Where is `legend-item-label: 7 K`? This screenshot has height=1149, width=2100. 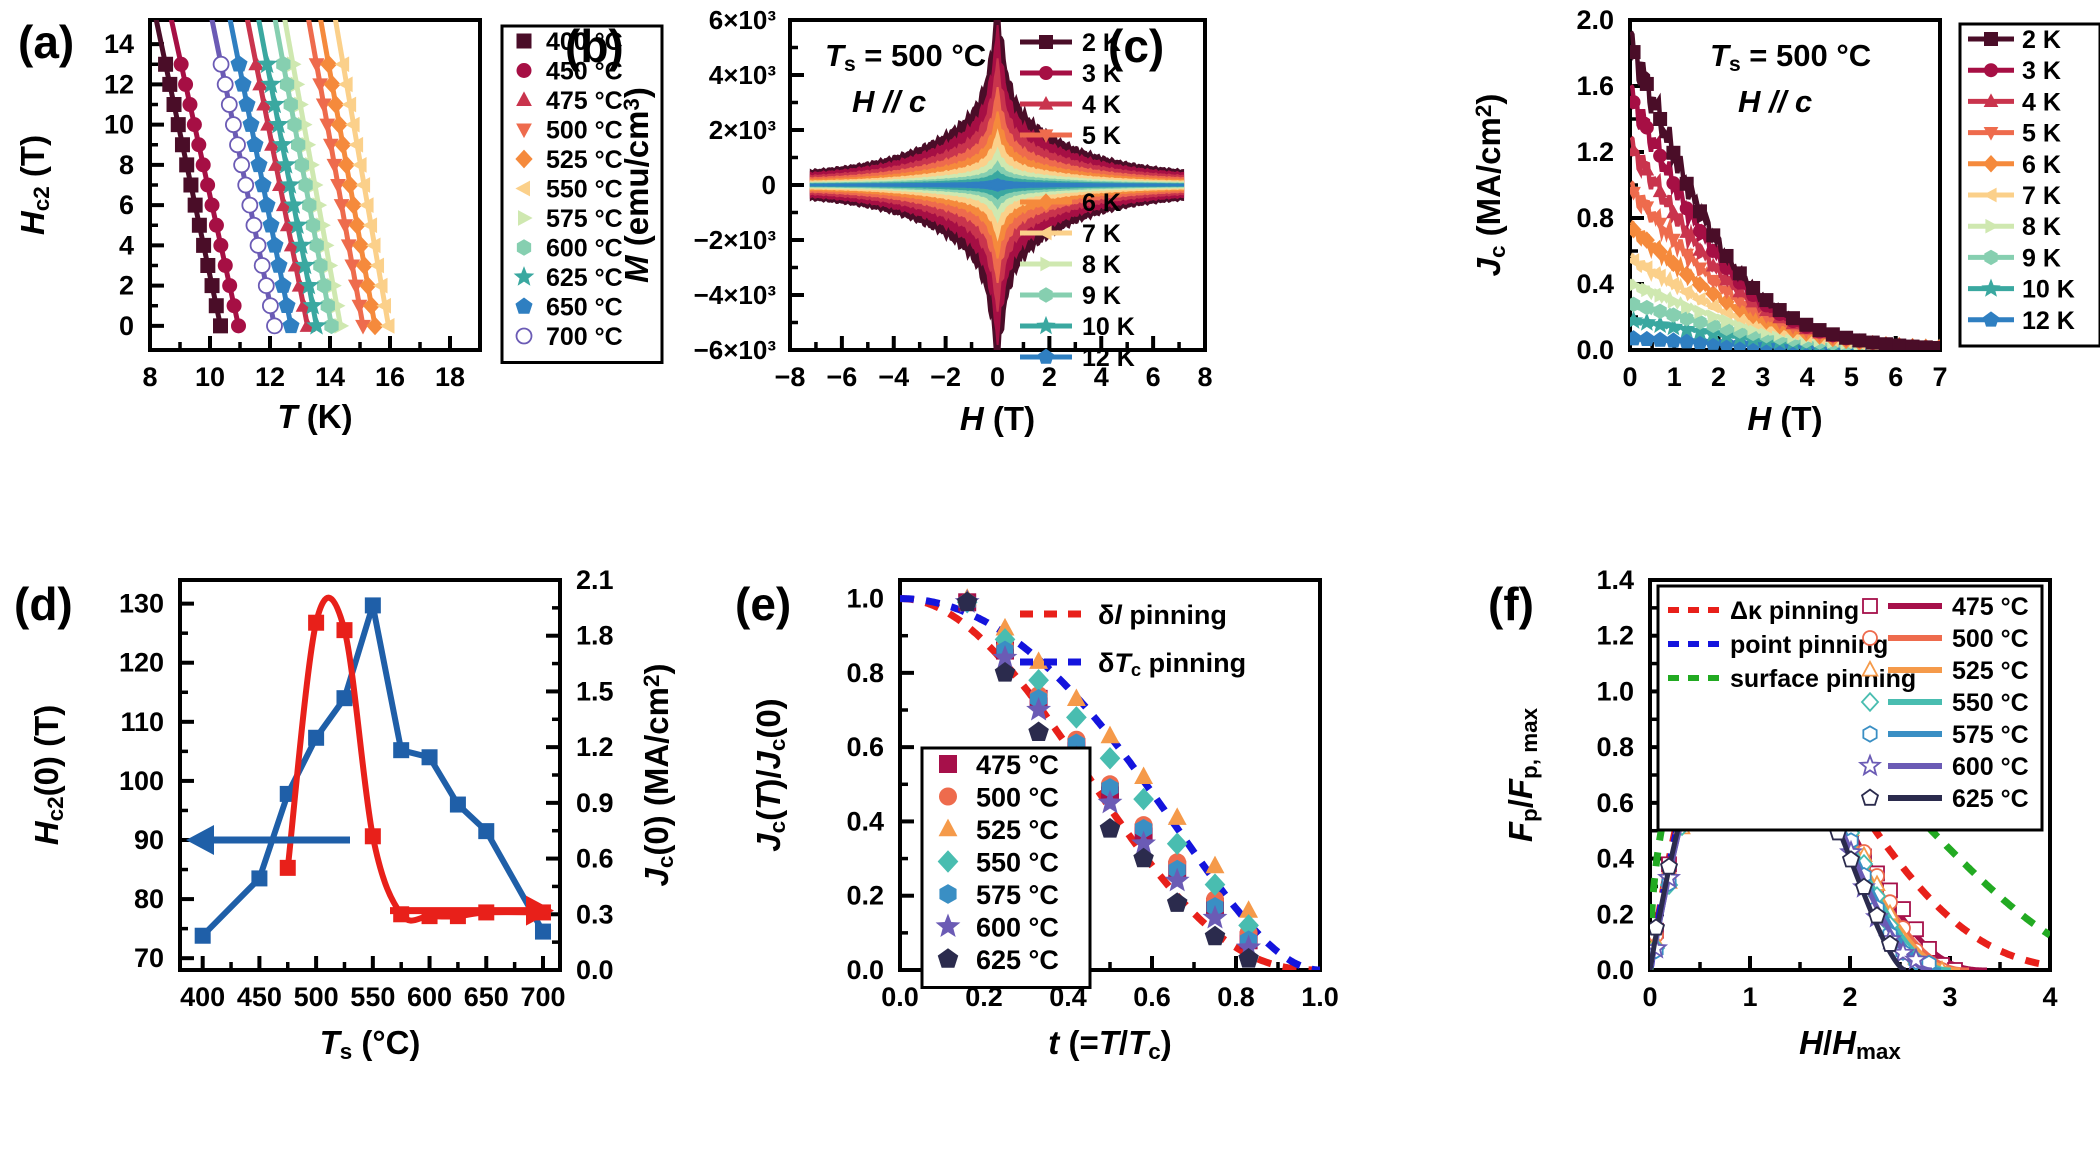
legend-item-label: 7 K is located at coordinates (2041, 196).